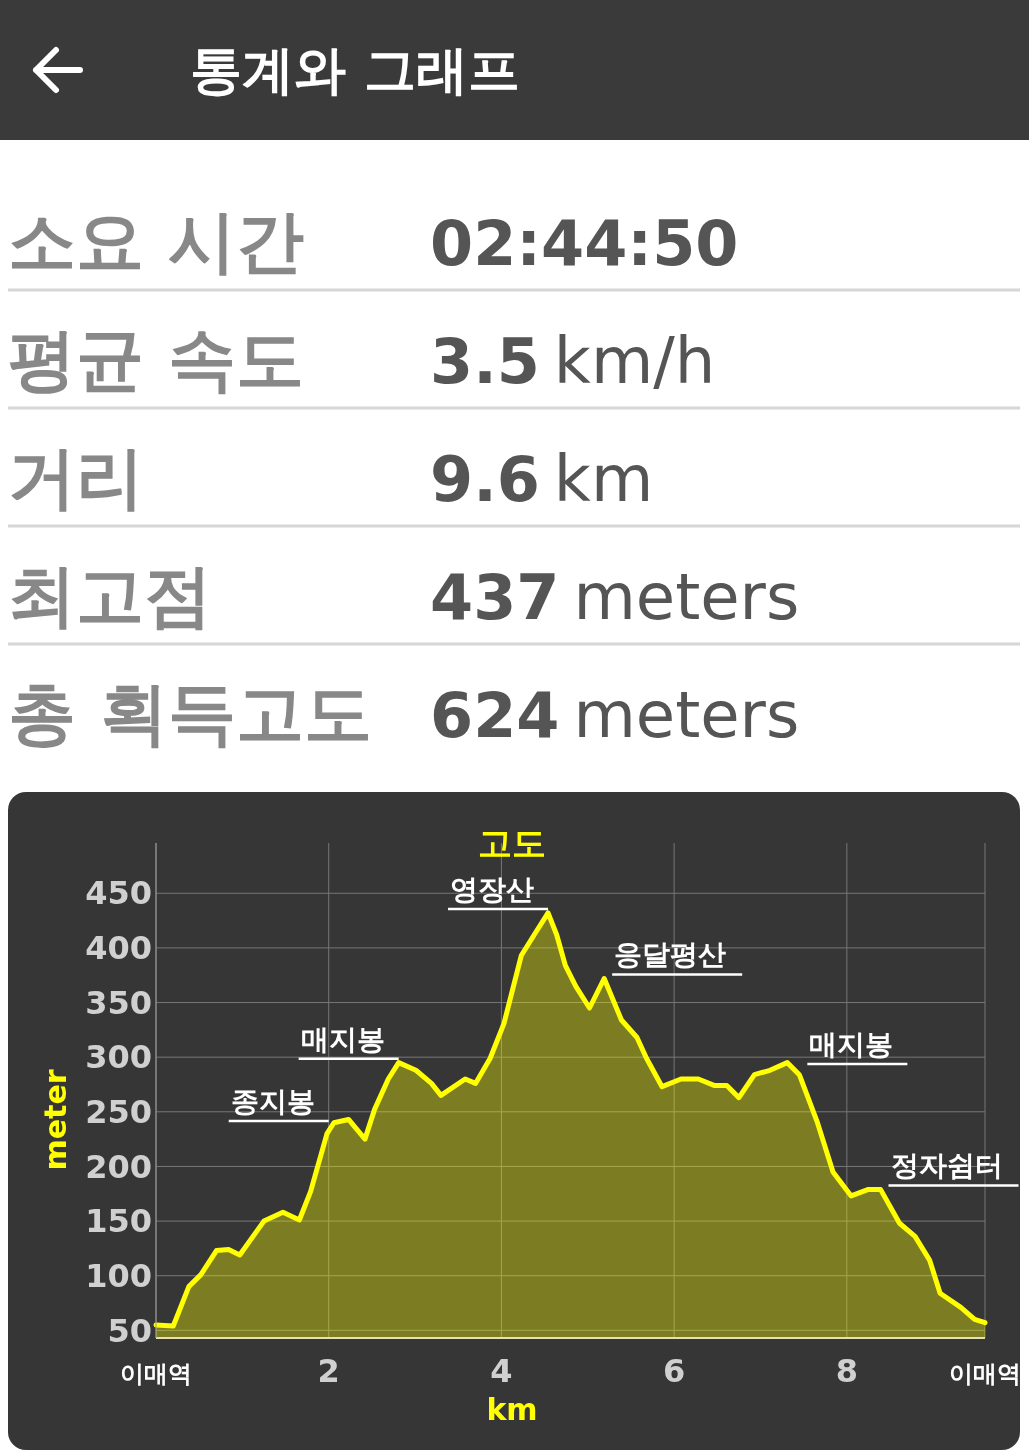 The height and width of the screenshot is (1455, 1029). Describe the element at coordinates (272, 1101) in the screenshot. I see `annotation: 종지봉` at that location.